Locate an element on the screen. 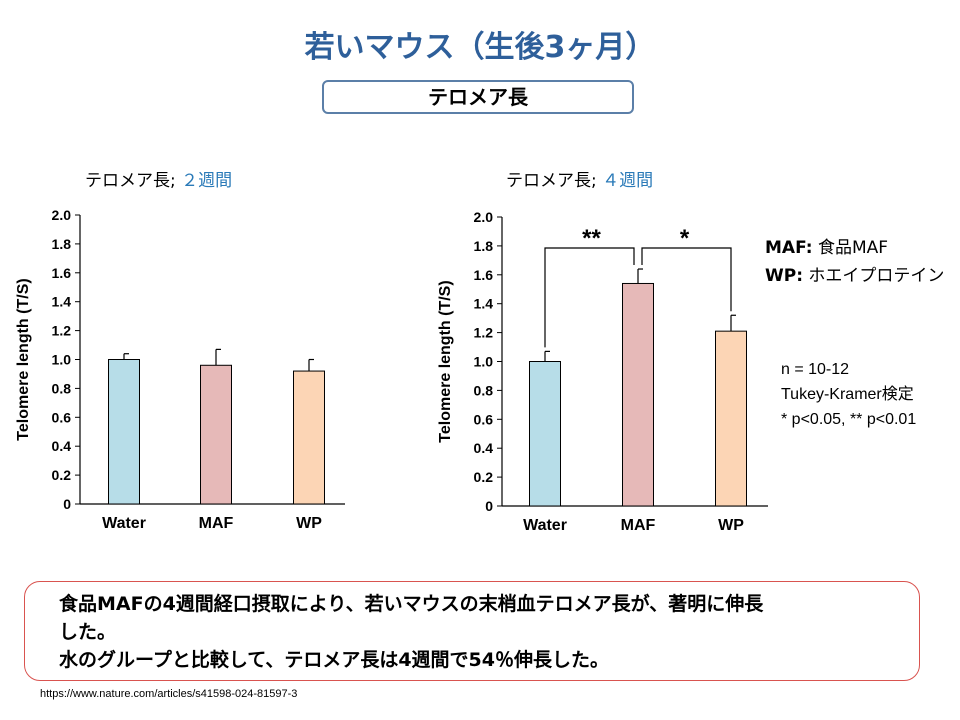  legend-wp: WP: ホエイプロテイン is located at coordinates (854, 276).